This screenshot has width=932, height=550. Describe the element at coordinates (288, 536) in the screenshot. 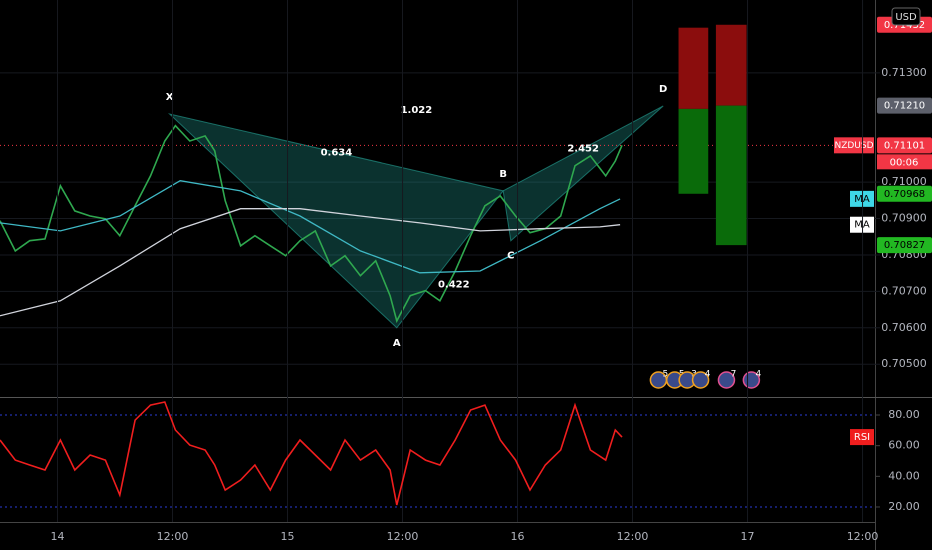

I see `x-tick-label: 15` at that location.